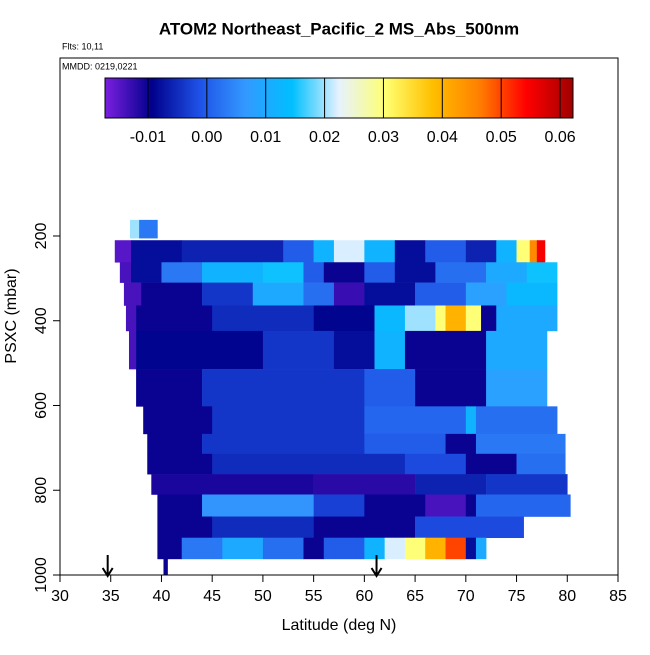 The image size is (650, 655). Describe the element at coordinates (364, 596) in the screenshot. I see `x-tick-label: 60` at that location.